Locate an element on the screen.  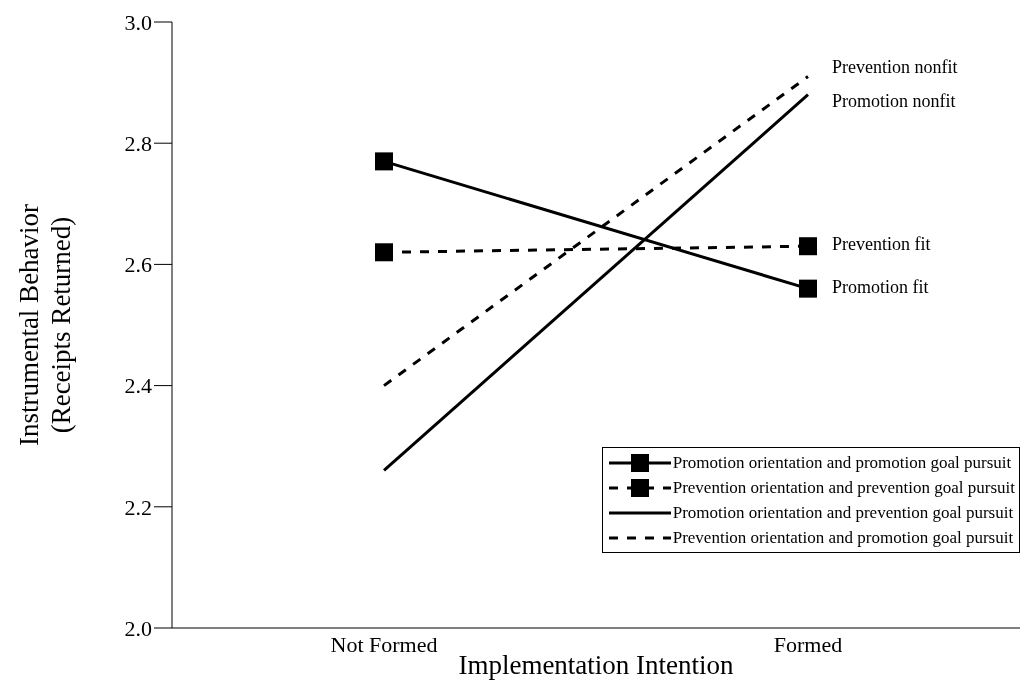
y-tick-label: 2.8 is located at coordinates (138, 144).